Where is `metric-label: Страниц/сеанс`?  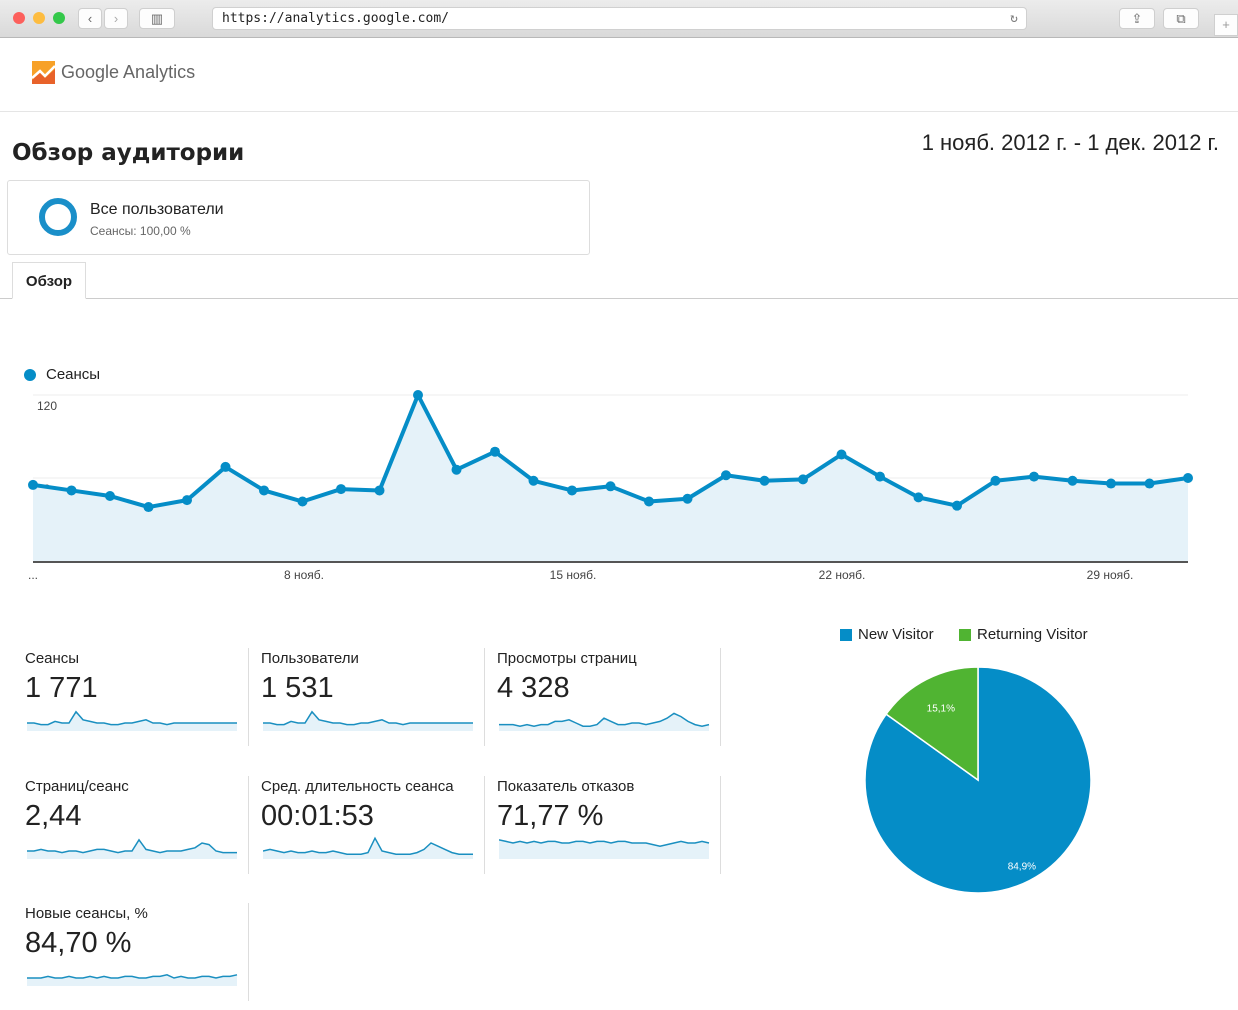 metric-label: Страниц/сеанс is located at coordinates (77, 786).